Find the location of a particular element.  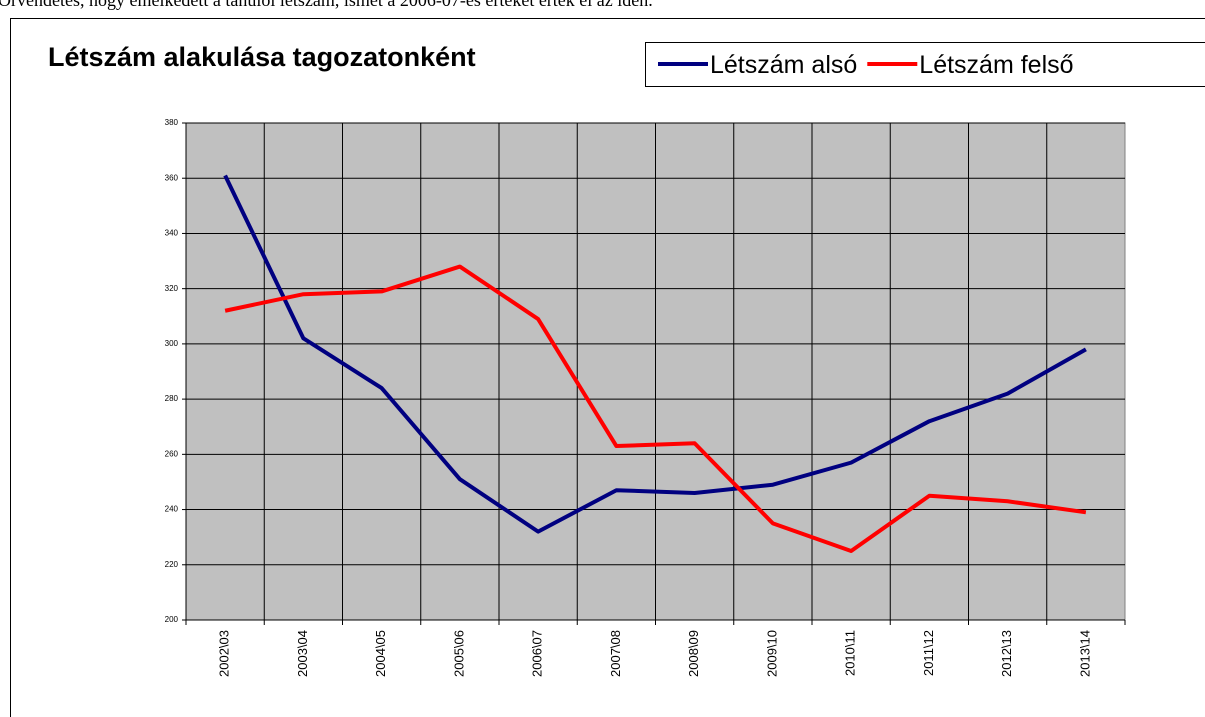

x-tick-label: 2006\07 is located at coordinates (537, 653).